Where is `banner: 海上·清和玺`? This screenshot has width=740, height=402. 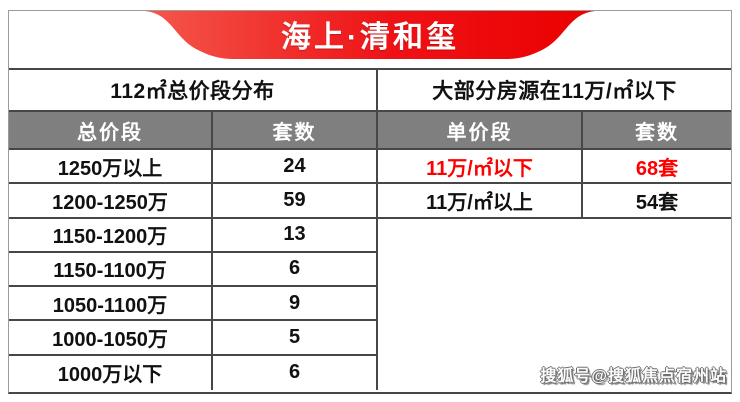 banner: 海上·清和玺 is located at coordinates (370, 40).